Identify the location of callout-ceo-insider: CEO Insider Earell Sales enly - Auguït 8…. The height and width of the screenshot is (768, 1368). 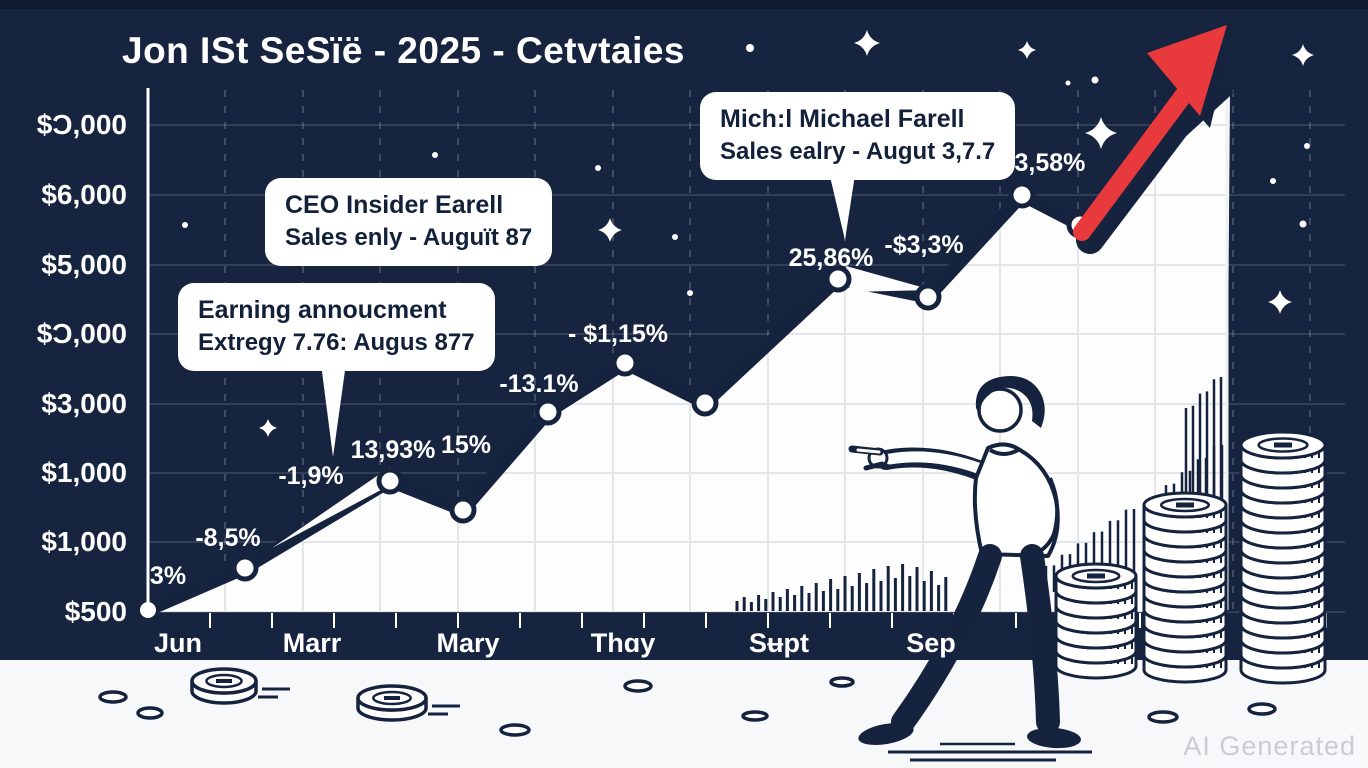
(409, 222).